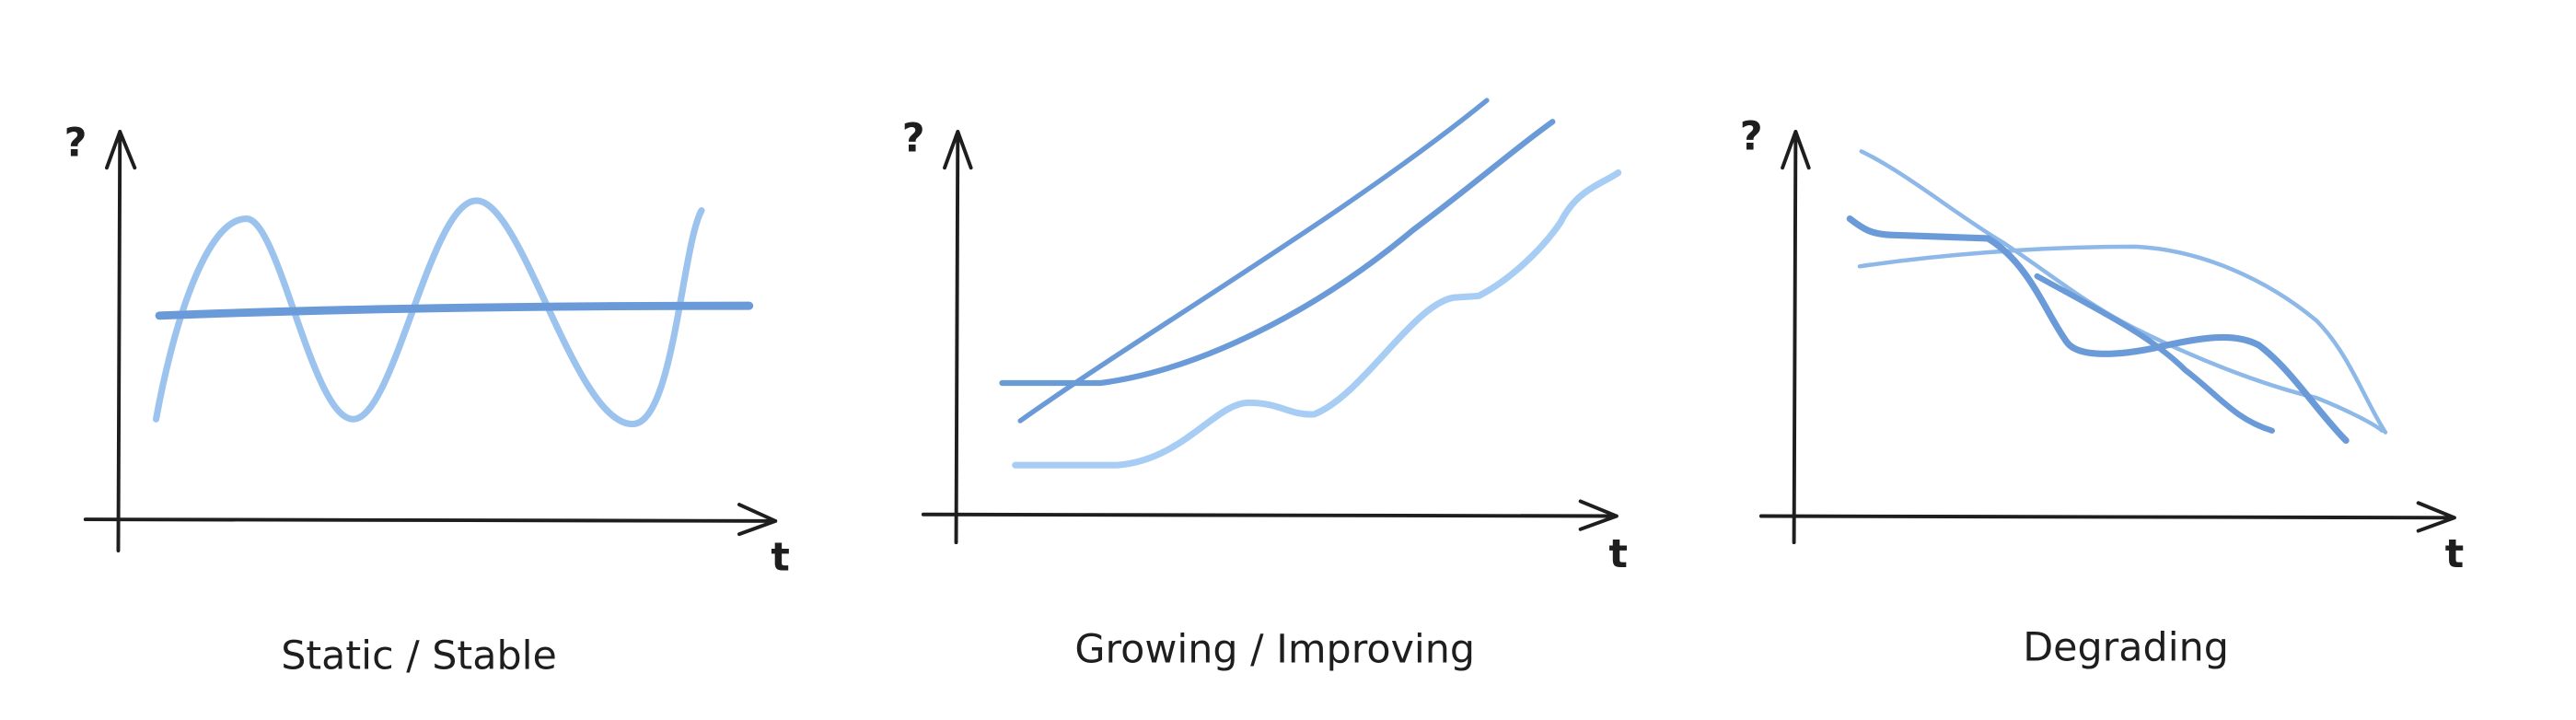  Describe the element at coordinates (419, 656) in the screenshot. I see `caption: Static / Stable` at that location.